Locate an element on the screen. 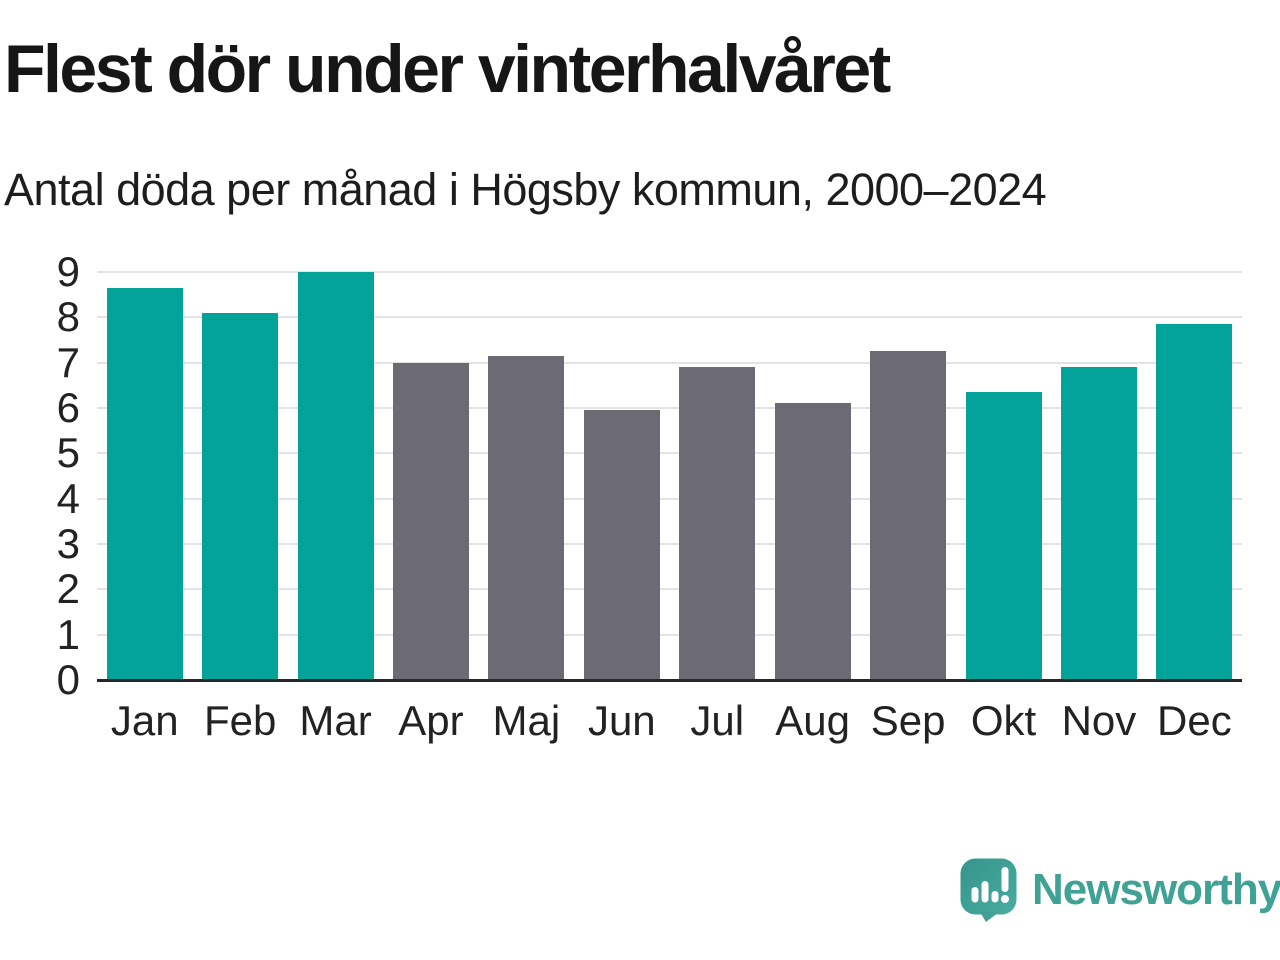 This screenshot has height=960, width=1280. bar-slot-mar is located at coordinates (335, 476).